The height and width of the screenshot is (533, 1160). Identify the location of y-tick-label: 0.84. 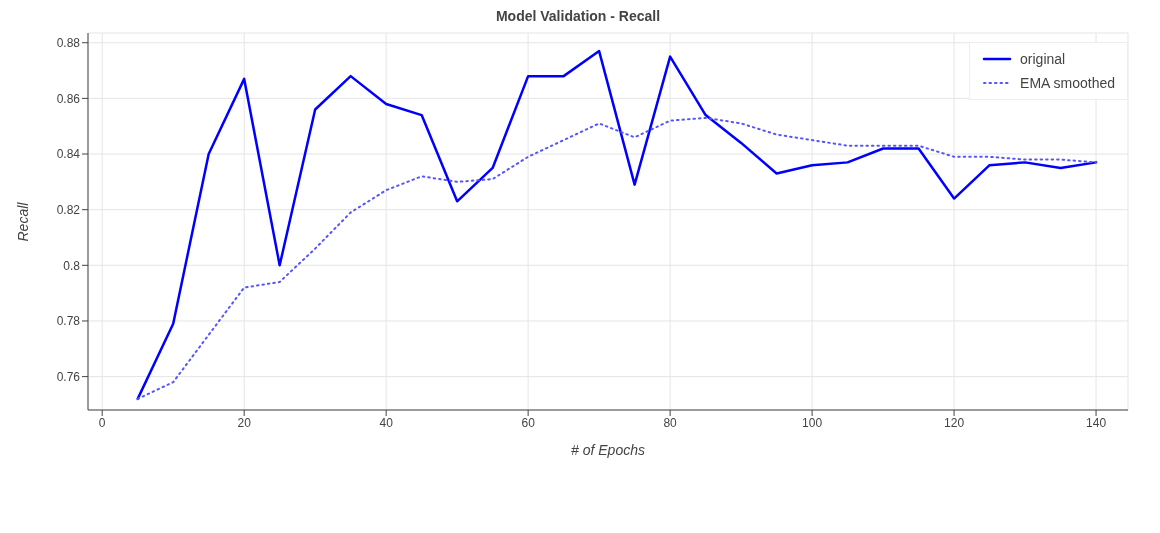
(68, 154).